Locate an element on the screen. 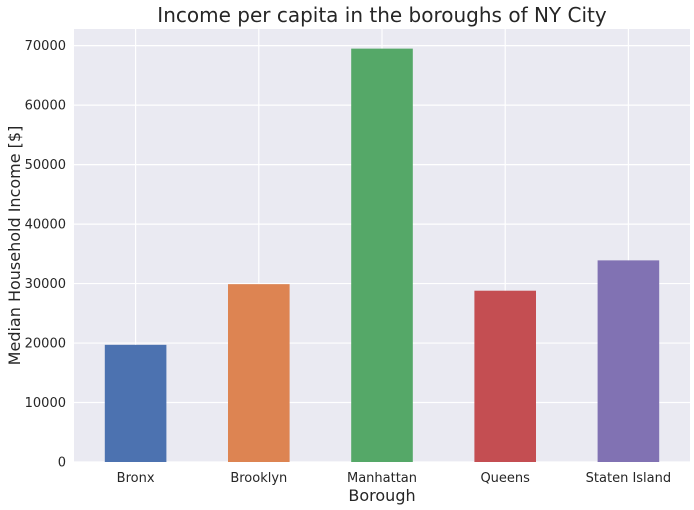 The height and width of the screenshot is (510, 694). y-tick-label: 30000 is located at coordinates (45, 284).